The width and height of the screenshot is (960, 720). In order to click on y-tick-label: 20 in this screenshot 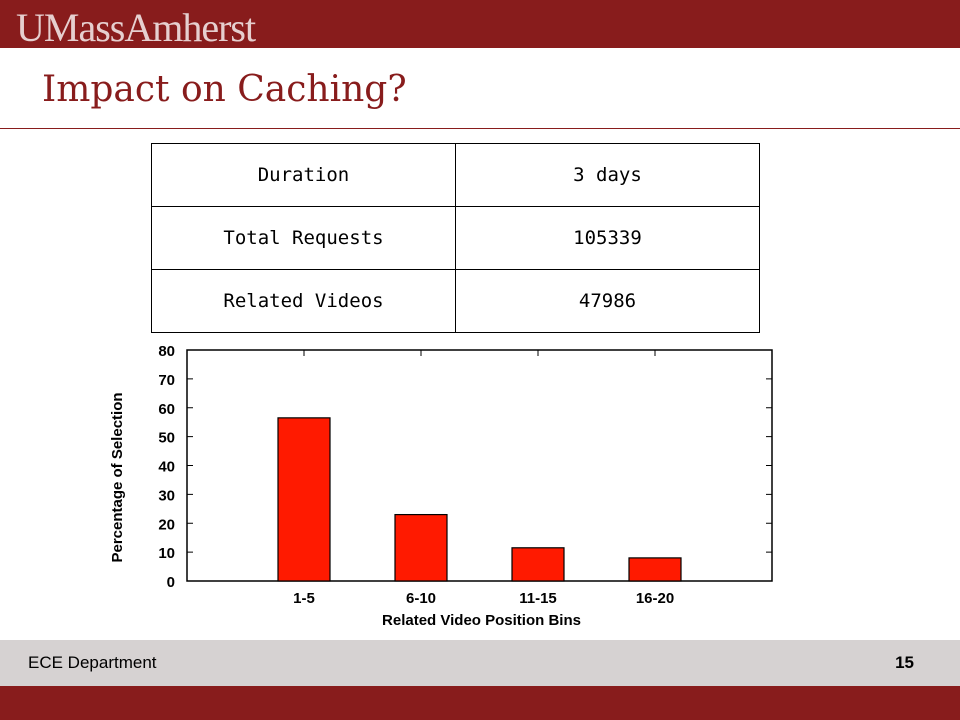, I will do `click(166, 524)`.